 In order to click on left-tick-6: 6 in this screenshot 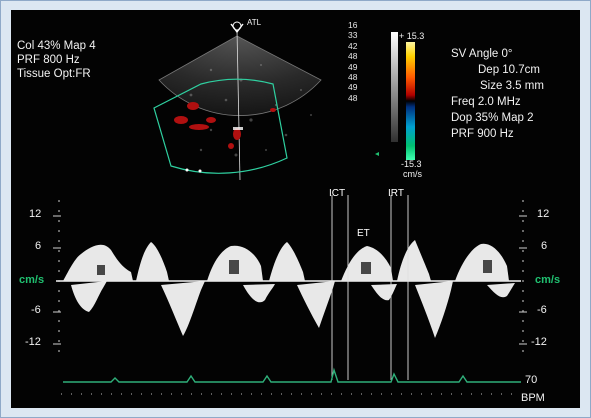, I will do `click(38, 246)`.